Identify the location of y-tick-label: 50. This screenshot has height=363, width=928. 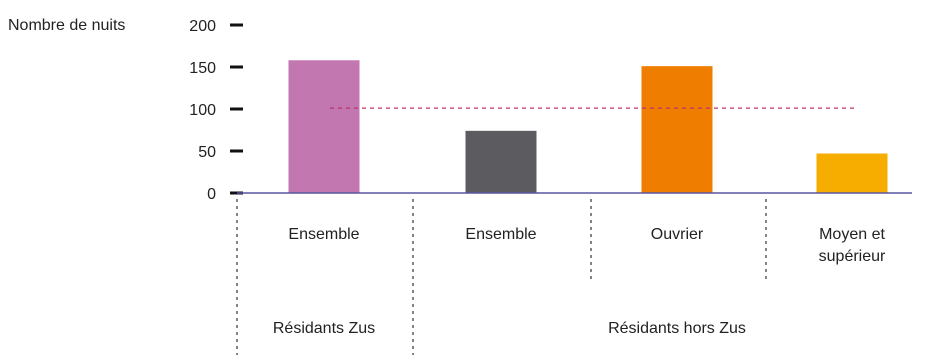
(207, 152).